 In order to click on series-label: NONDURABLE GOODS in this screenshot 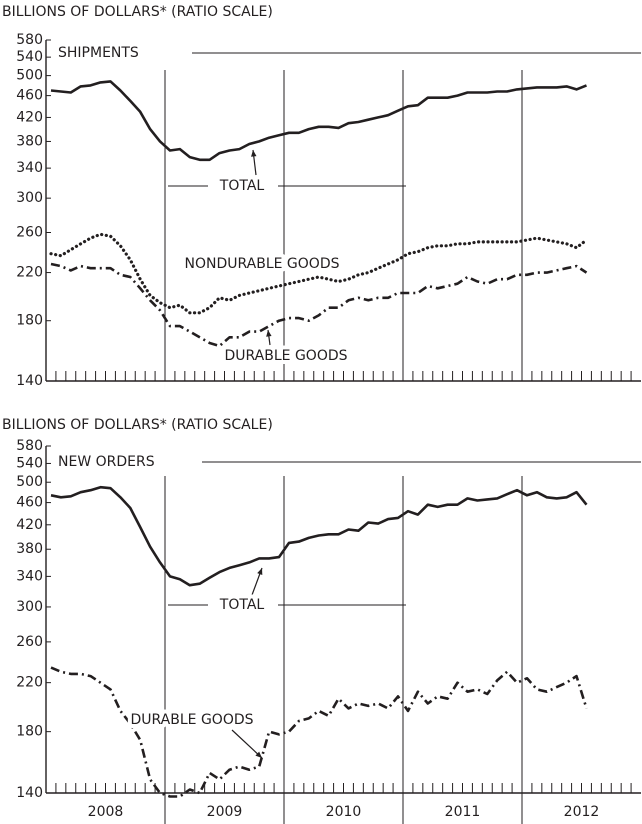, I will do `click(262, 264)`.